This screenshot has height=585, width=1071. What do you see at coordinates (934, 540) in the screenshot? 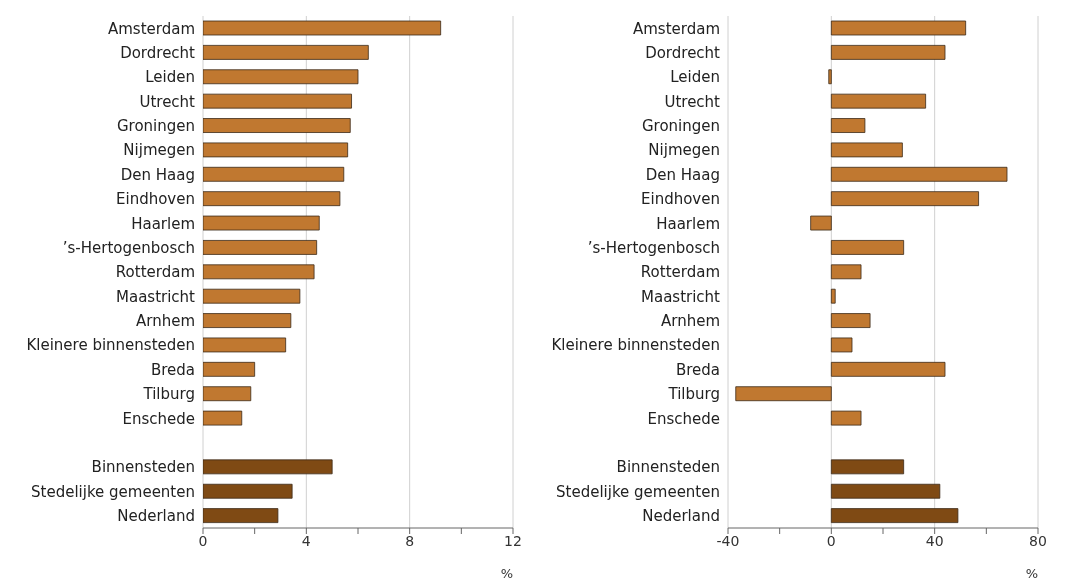
I see `x-tick-label: 40` at bounding box center [934, 540].